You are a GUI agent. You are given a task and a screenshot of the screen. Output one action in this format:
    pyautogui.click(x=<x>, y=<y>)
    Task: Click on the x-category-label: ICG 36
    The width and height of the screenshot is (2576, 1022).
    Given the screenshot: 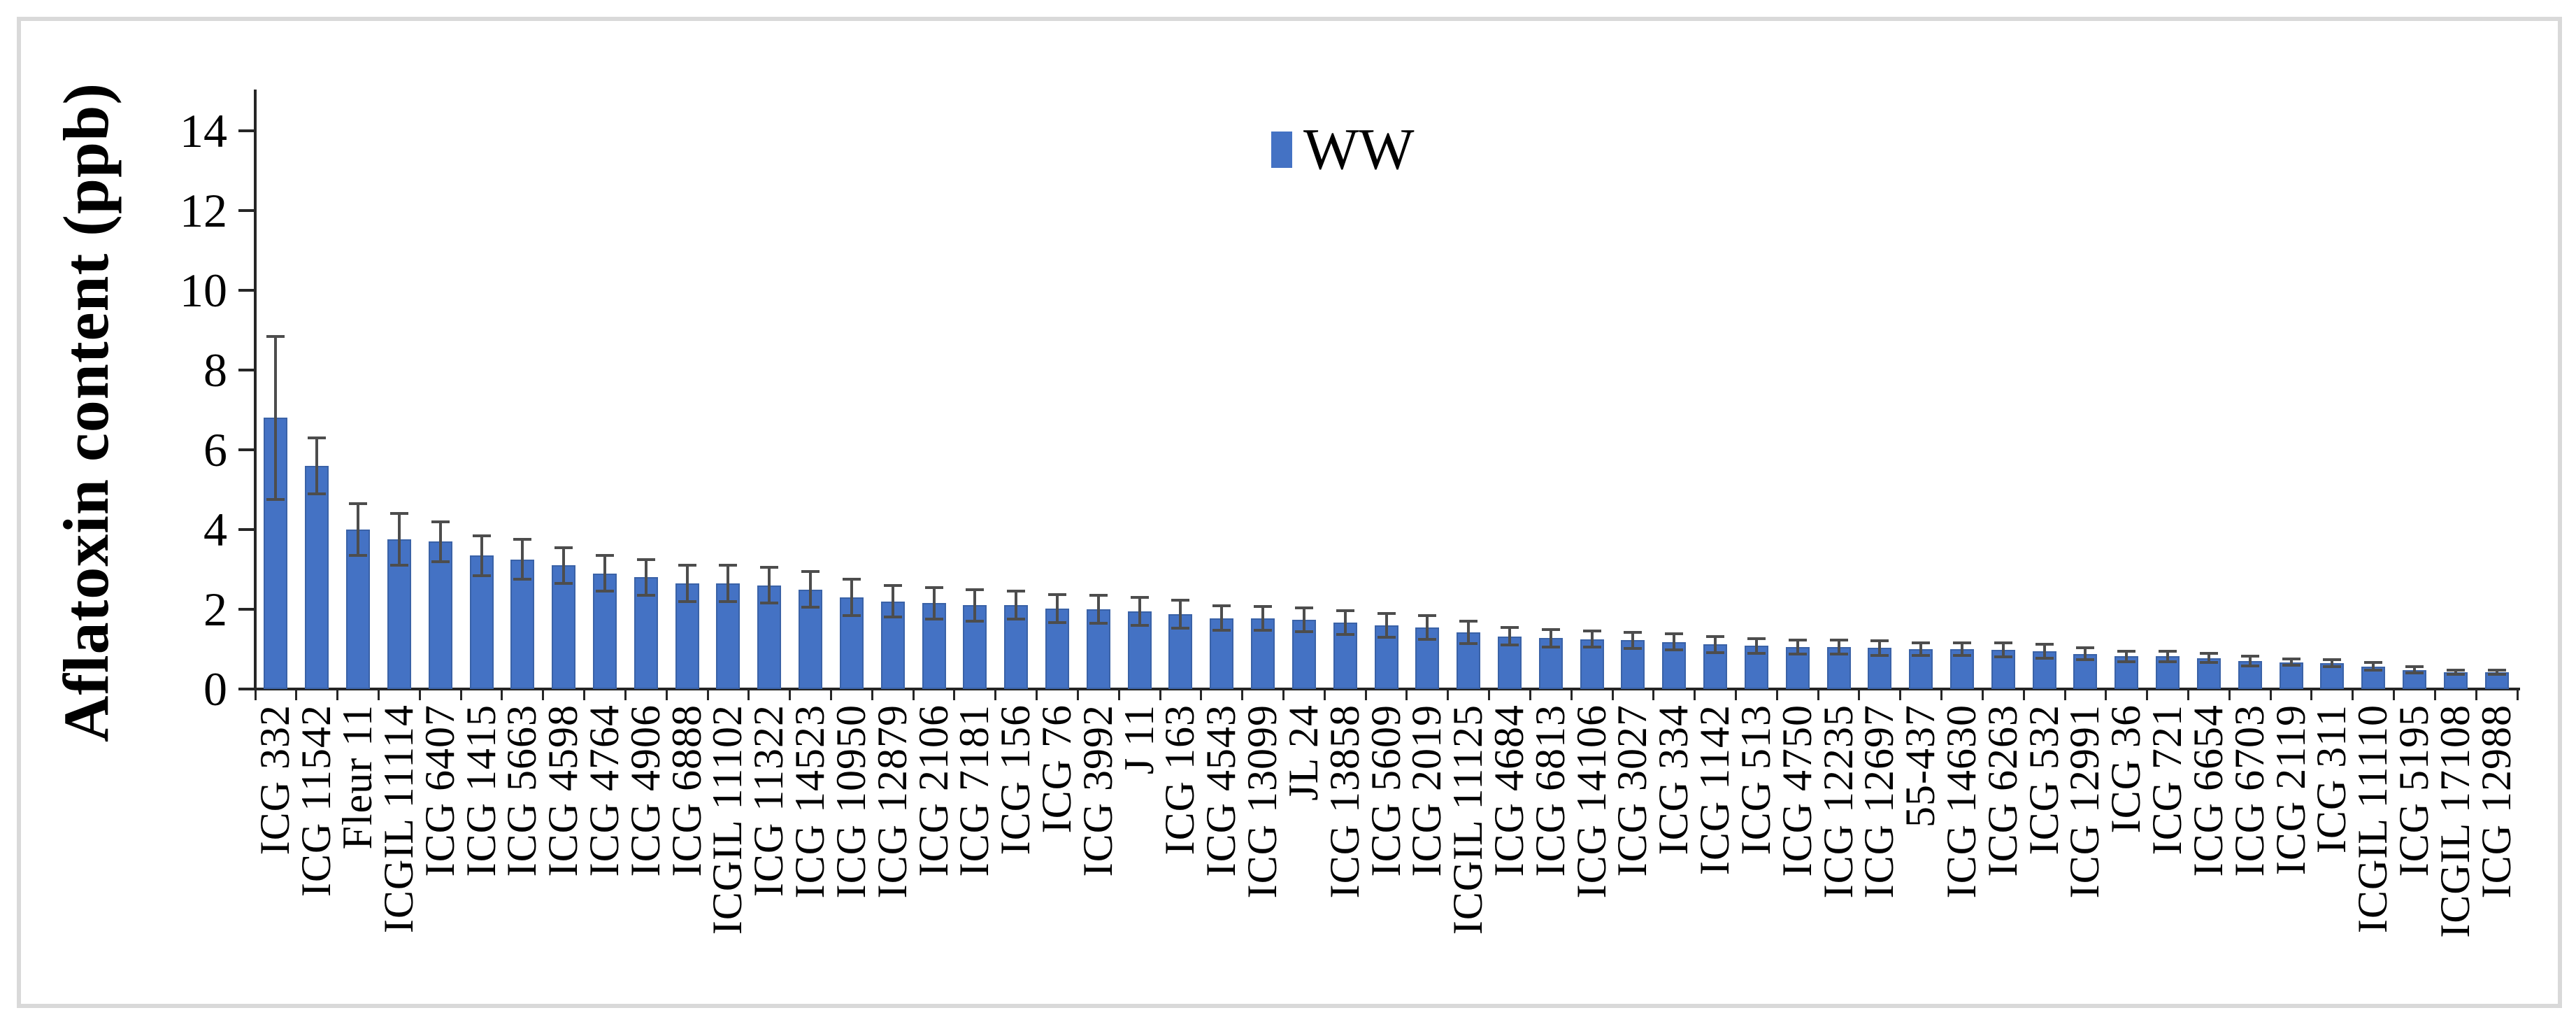 What is the action you would take?
    pyautogui.click(x=2126, y=769)
    